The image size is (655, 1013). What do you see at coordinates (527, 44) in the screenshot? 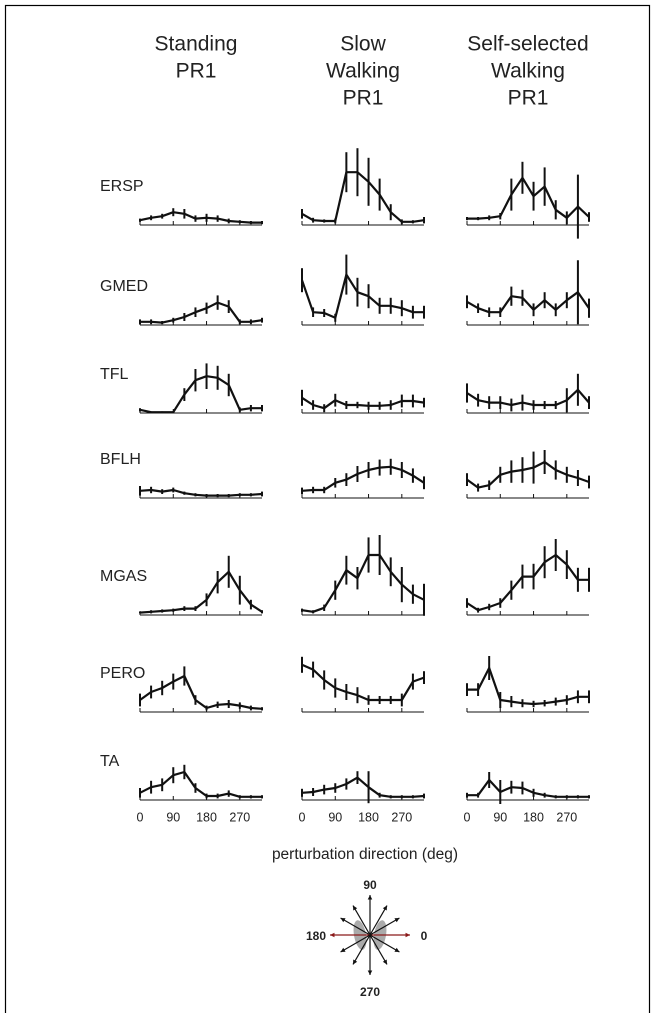
I see `column-title: Self-selected` at bounding box center [527, 44].